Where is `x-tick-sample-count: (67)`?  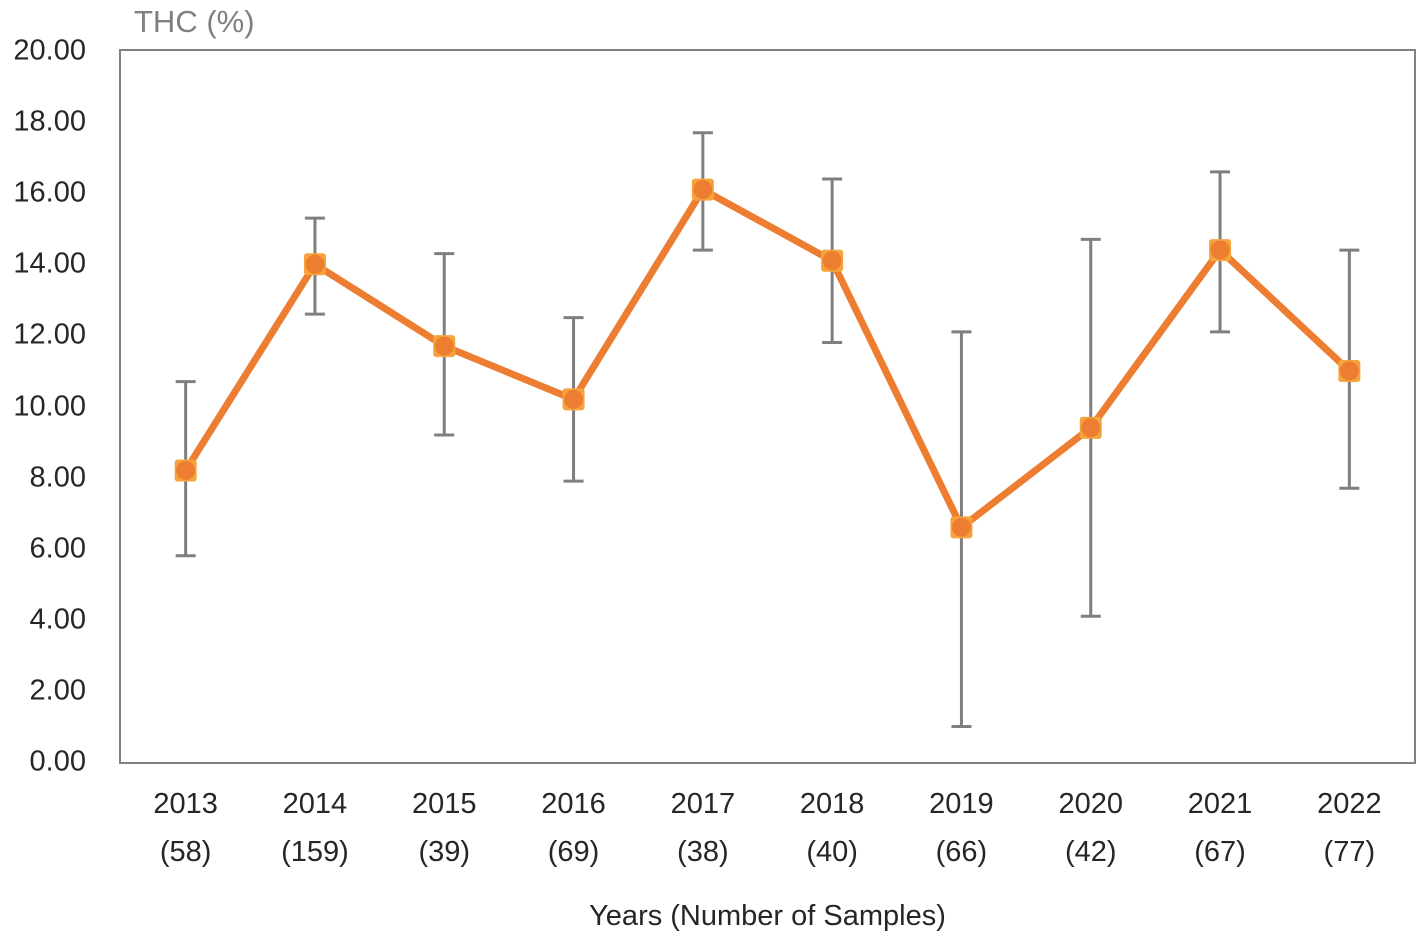 x-tick-sample-count: (67) is located at coordinates (1220, 852).